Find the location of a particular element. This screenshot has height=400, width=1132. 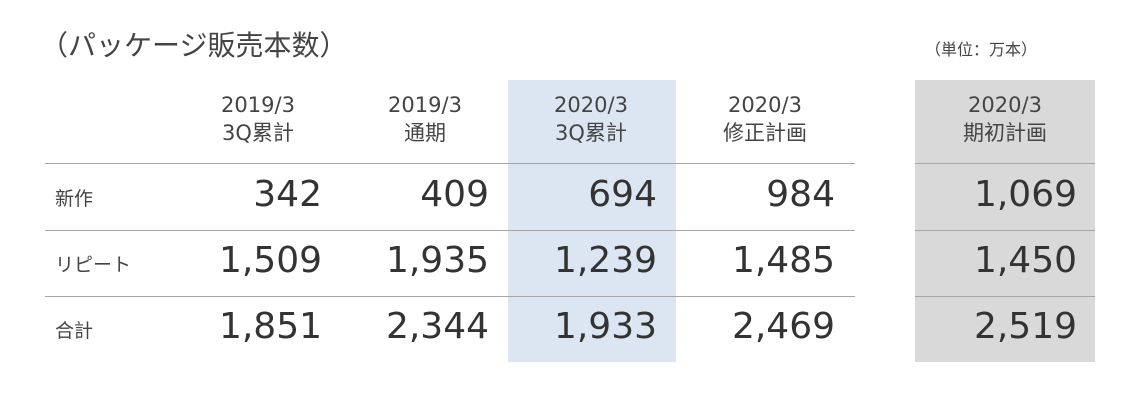

cell-value: 1,509 is located at coordinates (270, 260).